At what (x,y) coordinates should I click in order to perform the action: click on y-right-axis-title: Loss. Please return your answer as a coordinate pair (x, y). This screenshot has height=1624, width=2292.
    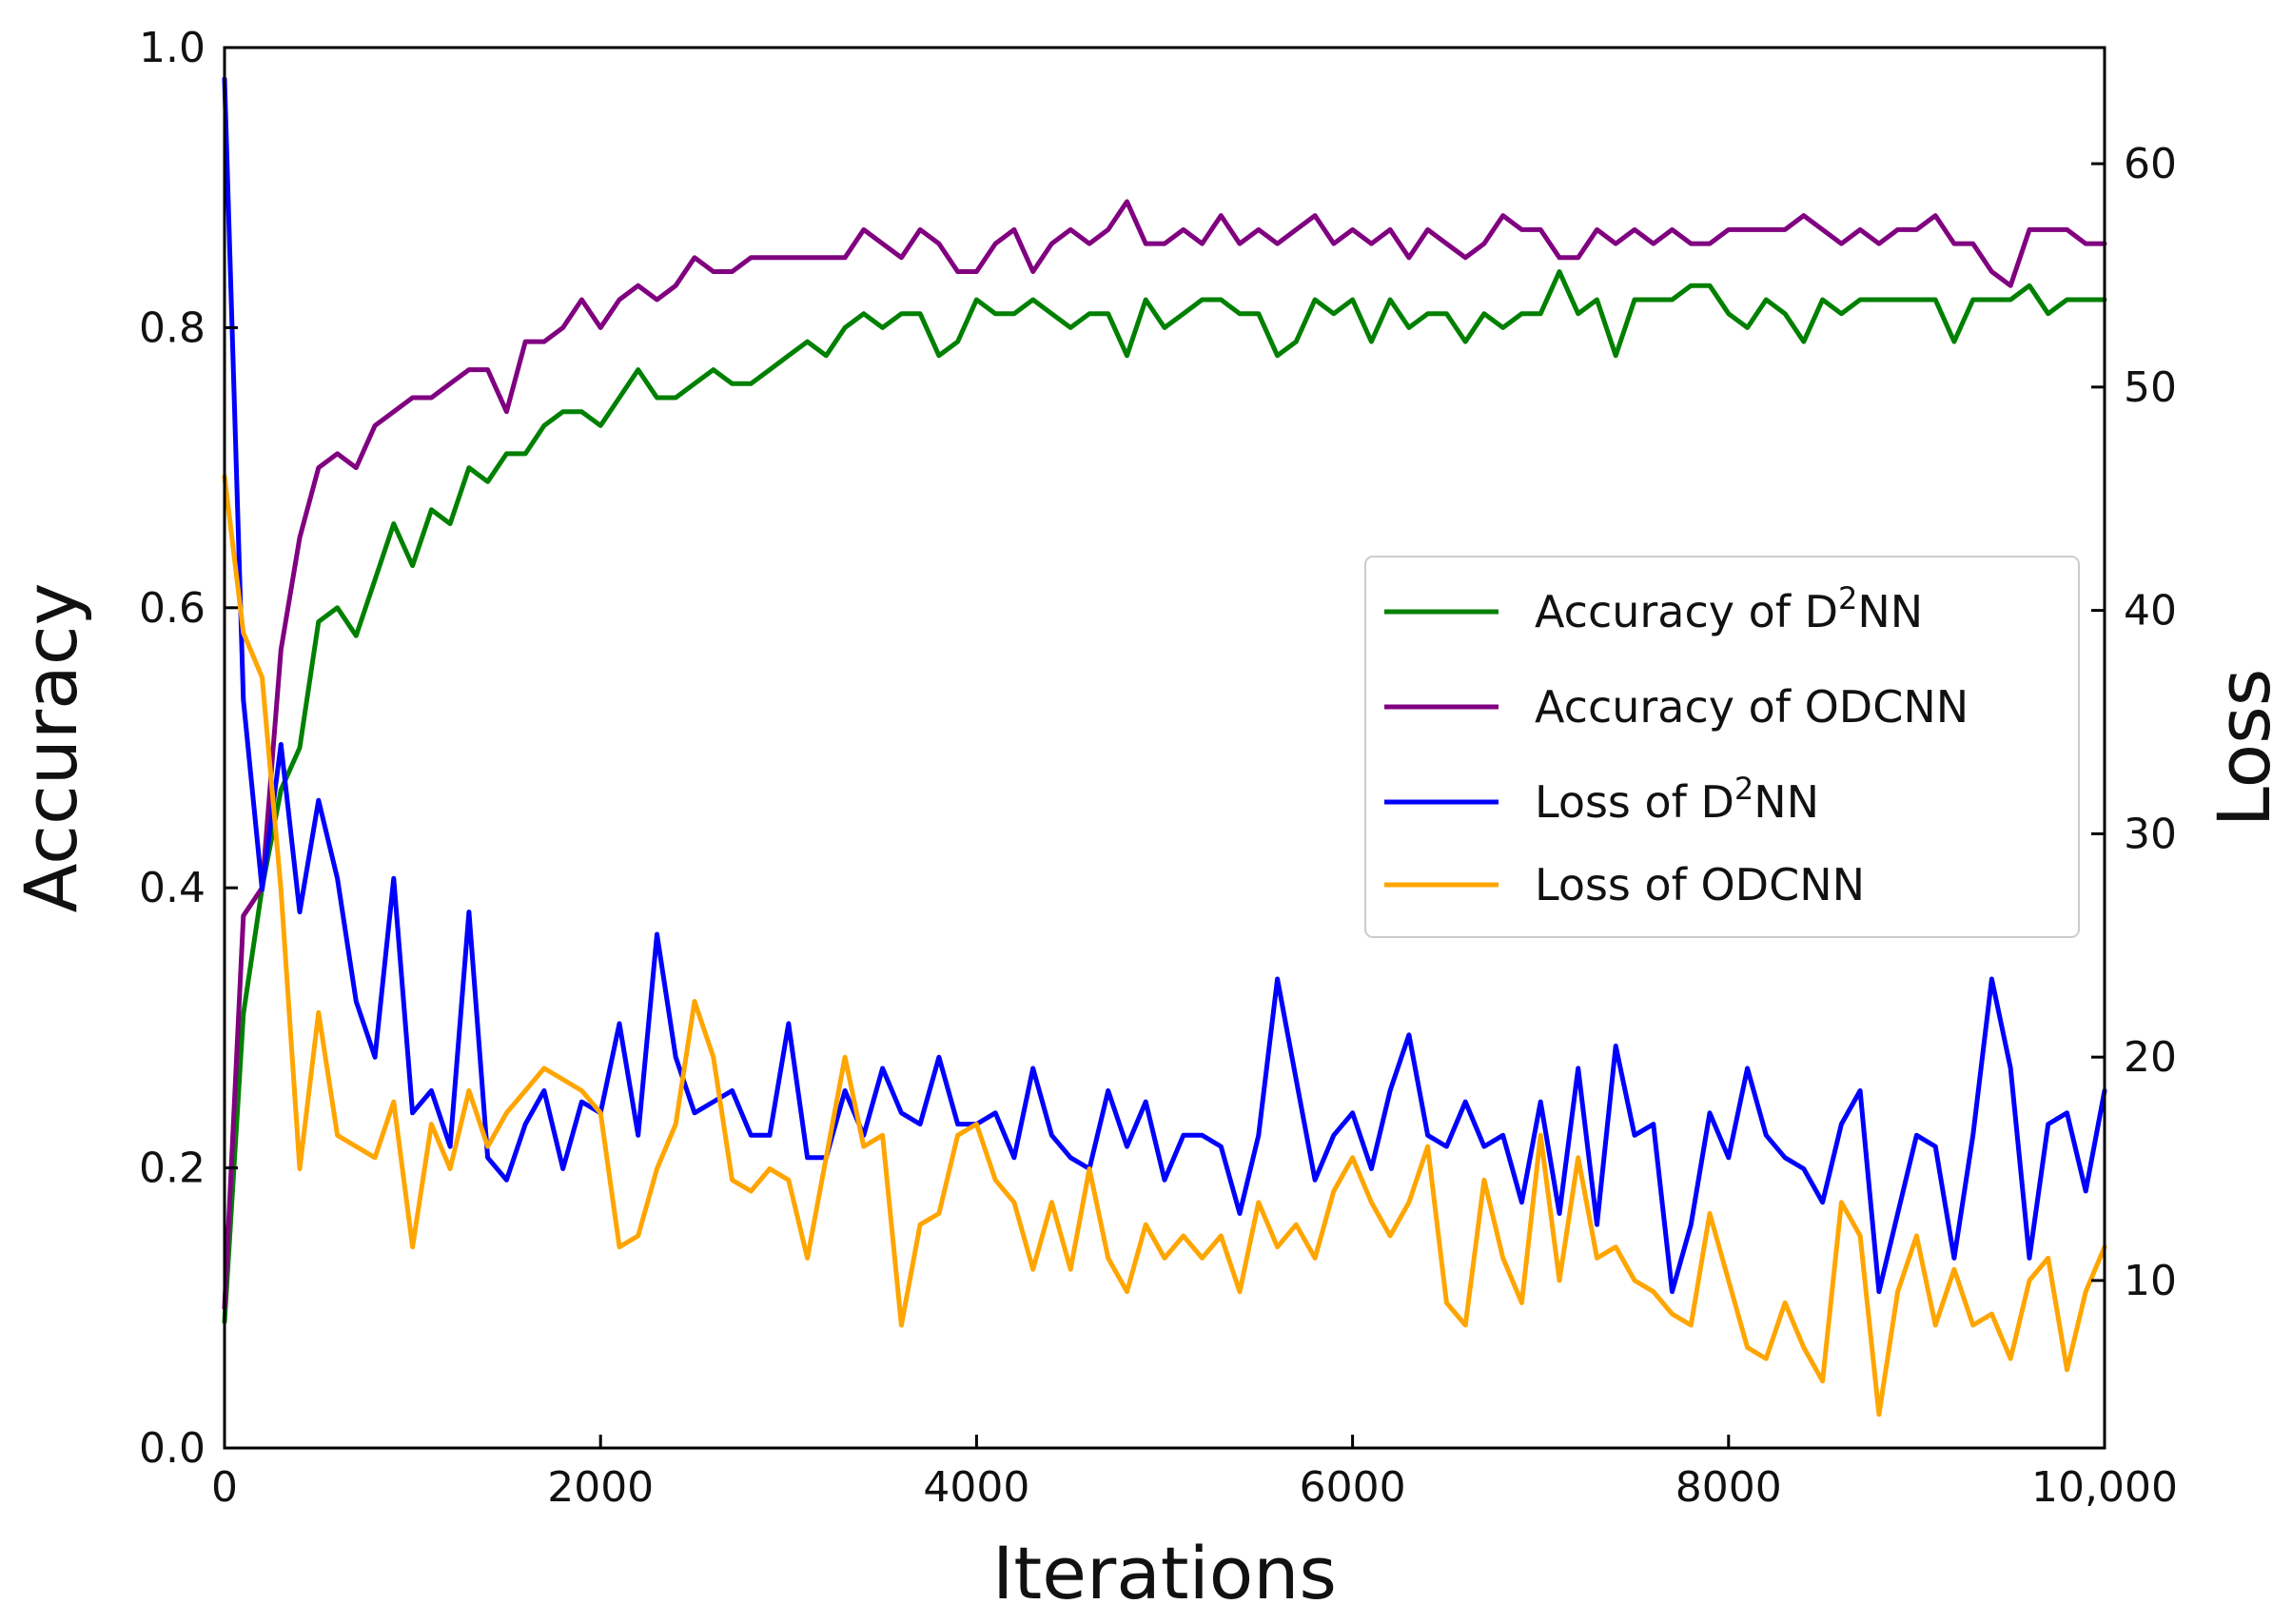
    Looking at the image, I should click on (2244, 748).